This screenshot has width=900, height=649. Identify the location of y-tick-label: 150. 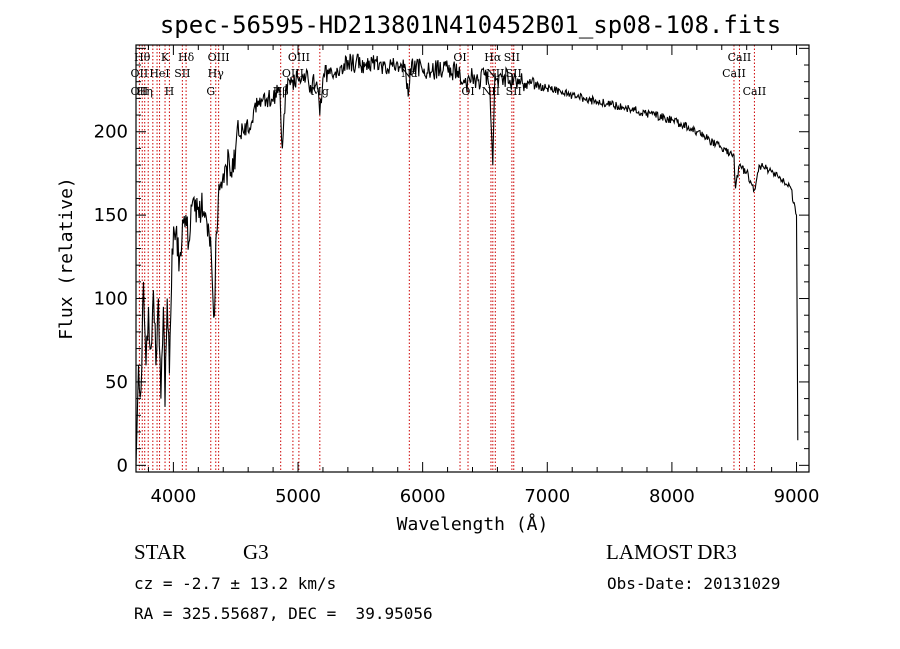
(111, 215).